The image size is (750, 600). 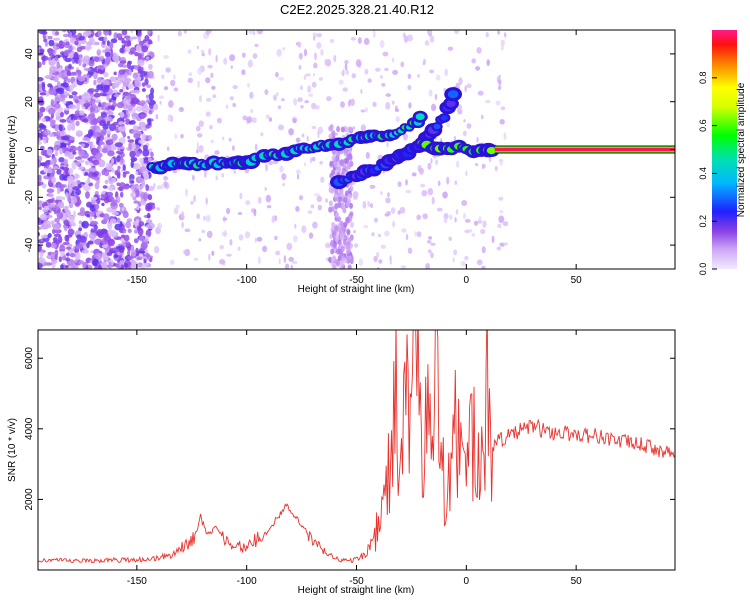 I want to click on y-tick-label: -20, so click(x=29, y=197).